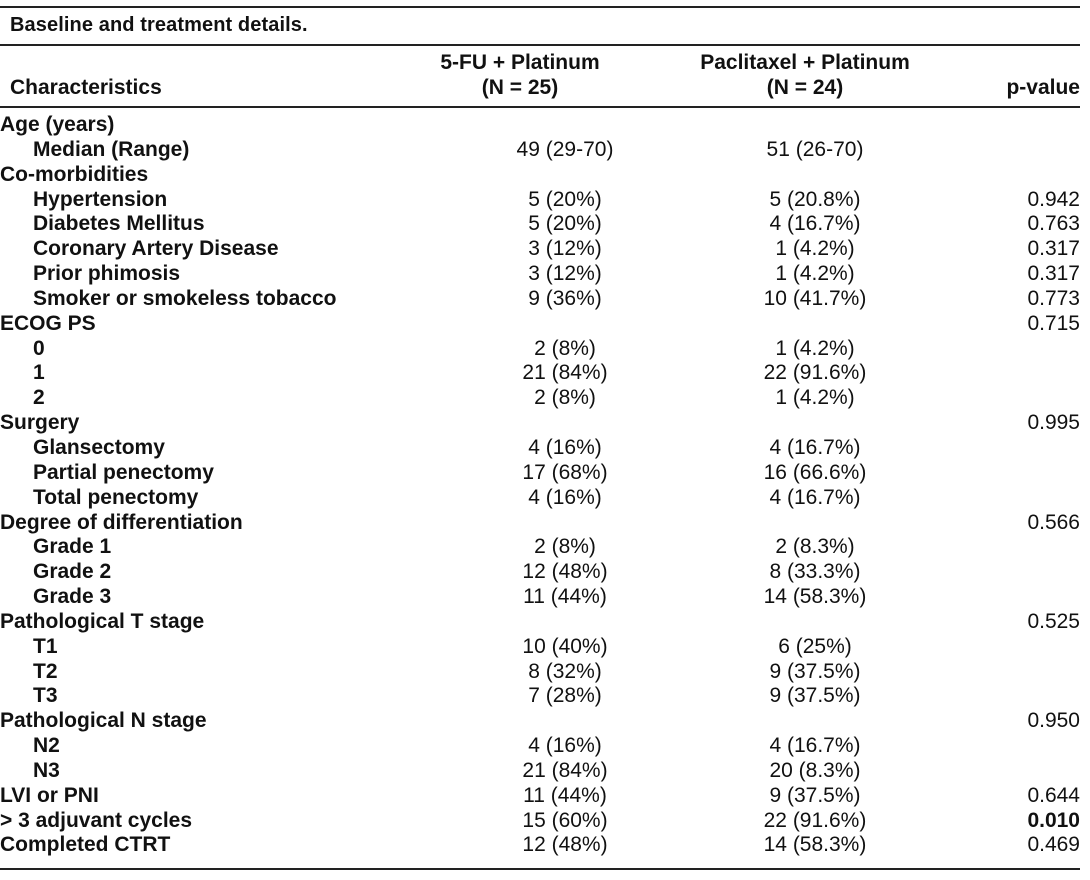  What do you see at coordinates (102, 621) in the screenshot?
I see `row-label: Pathological T stage` at bounding box center [102, 621].